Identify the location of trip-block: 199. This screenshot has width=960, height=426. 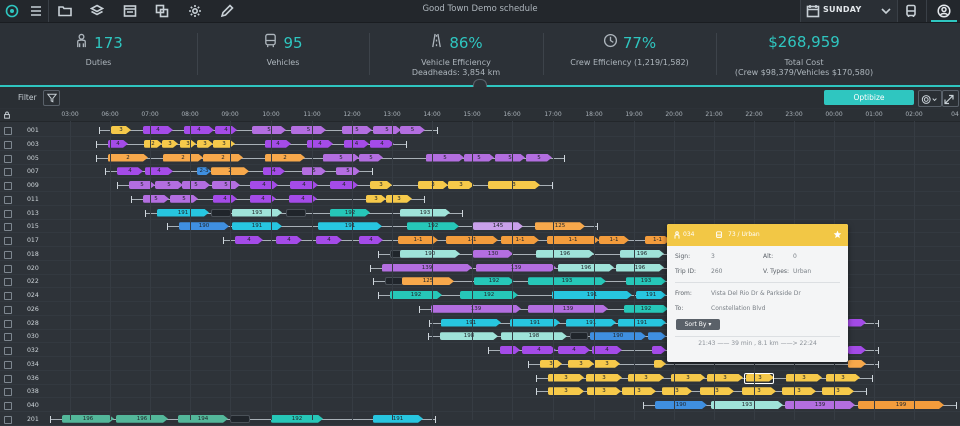
(901, 405).